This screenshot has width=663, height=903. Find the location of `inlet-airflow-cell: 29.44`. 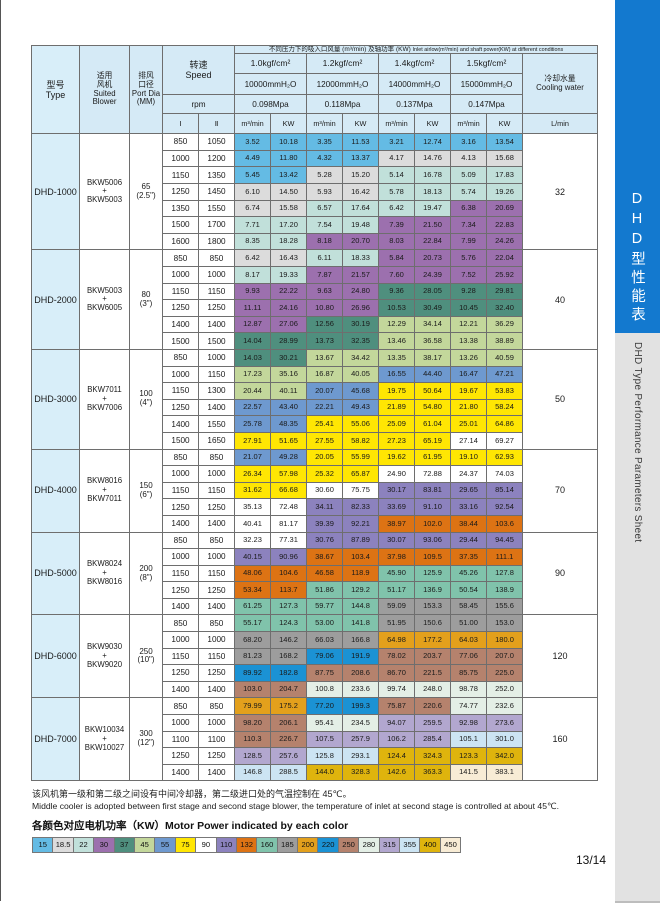

inlet-airflow-cell: 29.44 is located at coordinates (468, 540).